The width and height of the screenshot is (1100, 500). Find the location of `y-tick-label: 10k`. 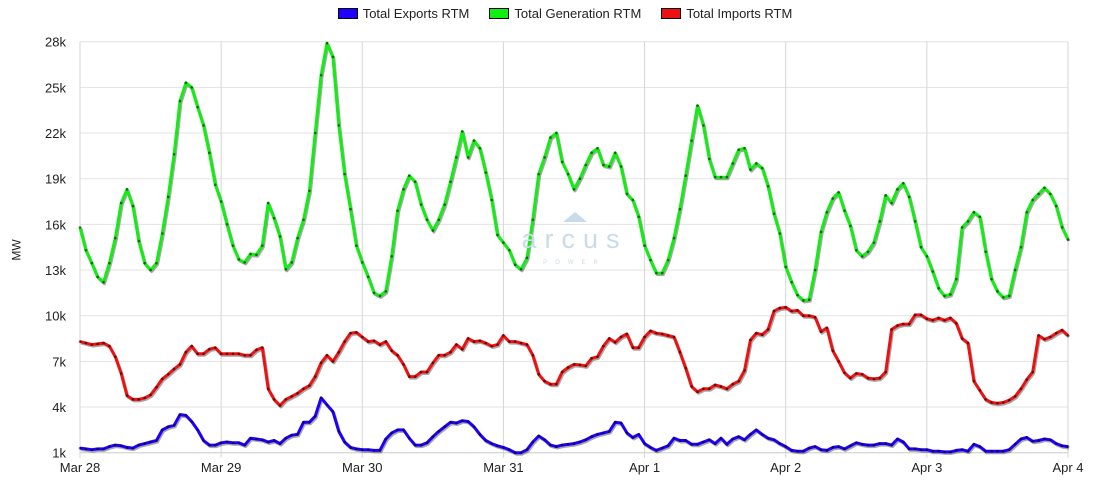

y-tick-label: 10k is located at coordinates (55, 316).